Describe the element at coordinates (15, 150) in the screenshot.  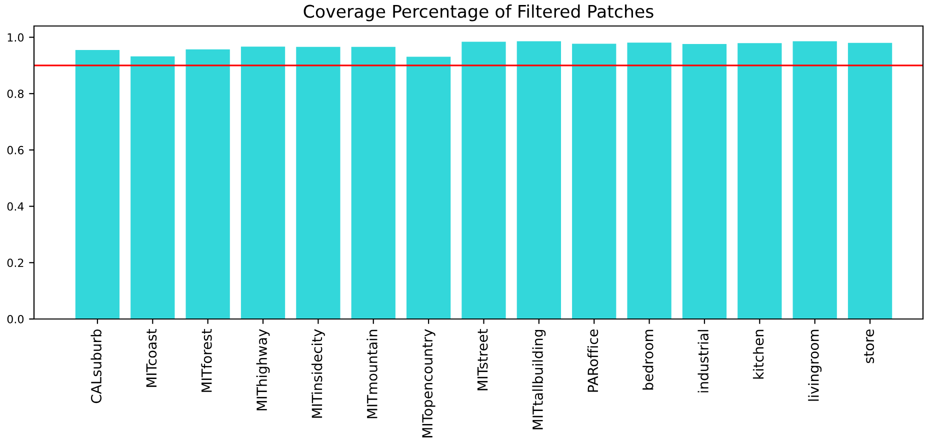
I see `y-tick-label: 0.6` at that location.